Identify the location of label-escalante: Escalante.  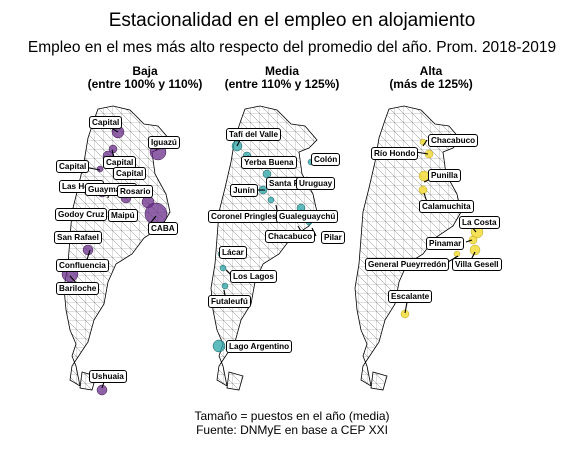
(410, 296).